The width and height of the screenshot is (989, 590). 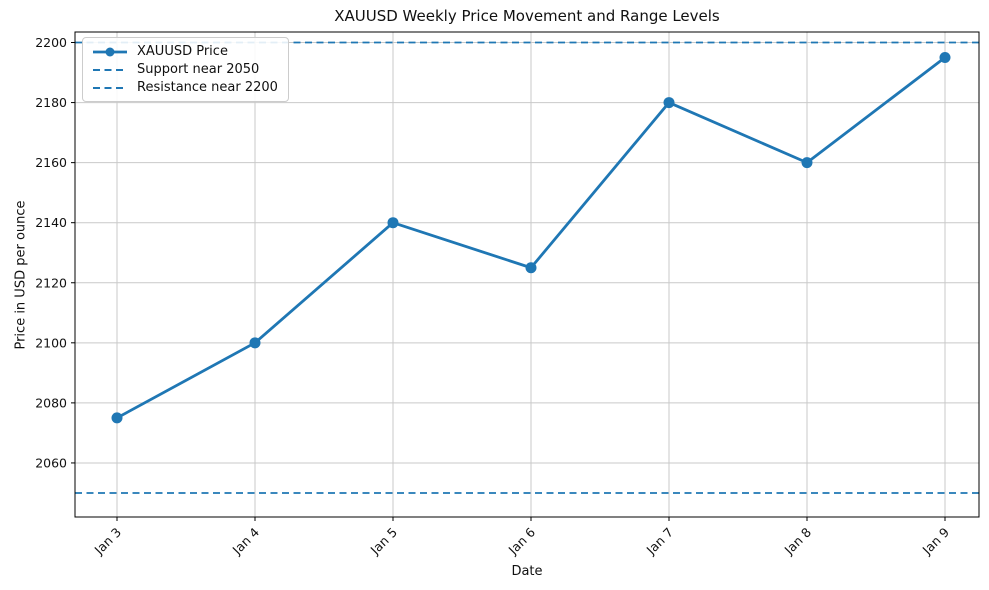 What do you see at coordinates (51, 222) in the screenshot?
I see `y-tick-label: 2140` at bounding box center [51, 222].